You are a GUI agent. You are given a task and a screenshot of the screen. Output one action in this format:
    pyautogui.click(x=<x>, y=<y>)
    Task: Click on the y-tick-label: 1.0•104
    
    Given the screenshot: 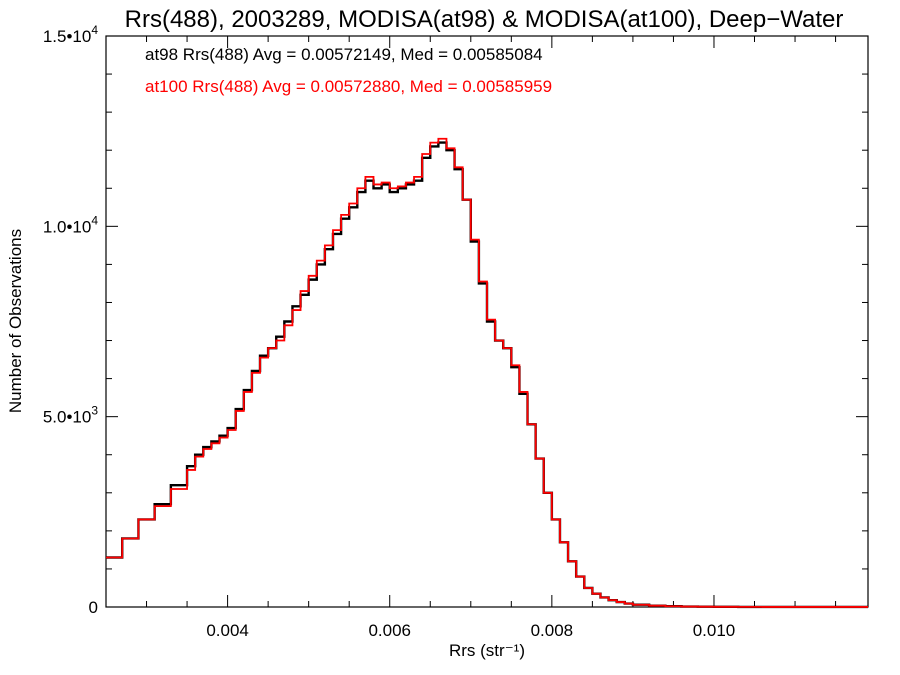 What is the action you would take?
    pyautogui.click(x=71, y=224)
    